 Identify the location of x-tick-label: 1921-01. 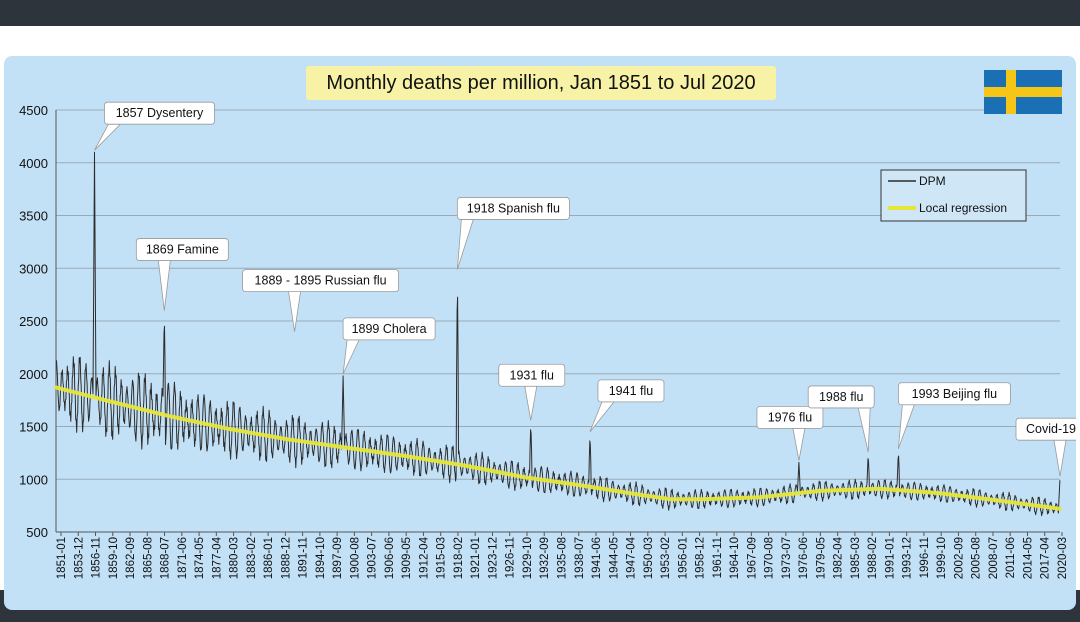
(476, 558).